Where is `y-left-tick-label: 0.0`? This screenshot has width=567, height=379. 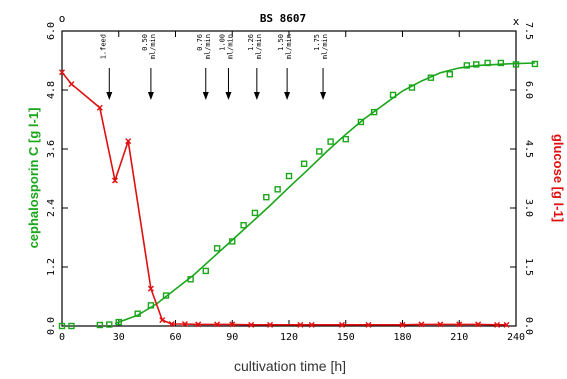 y-left-tick-label: 0.0 is located at coordinates (51, 326).